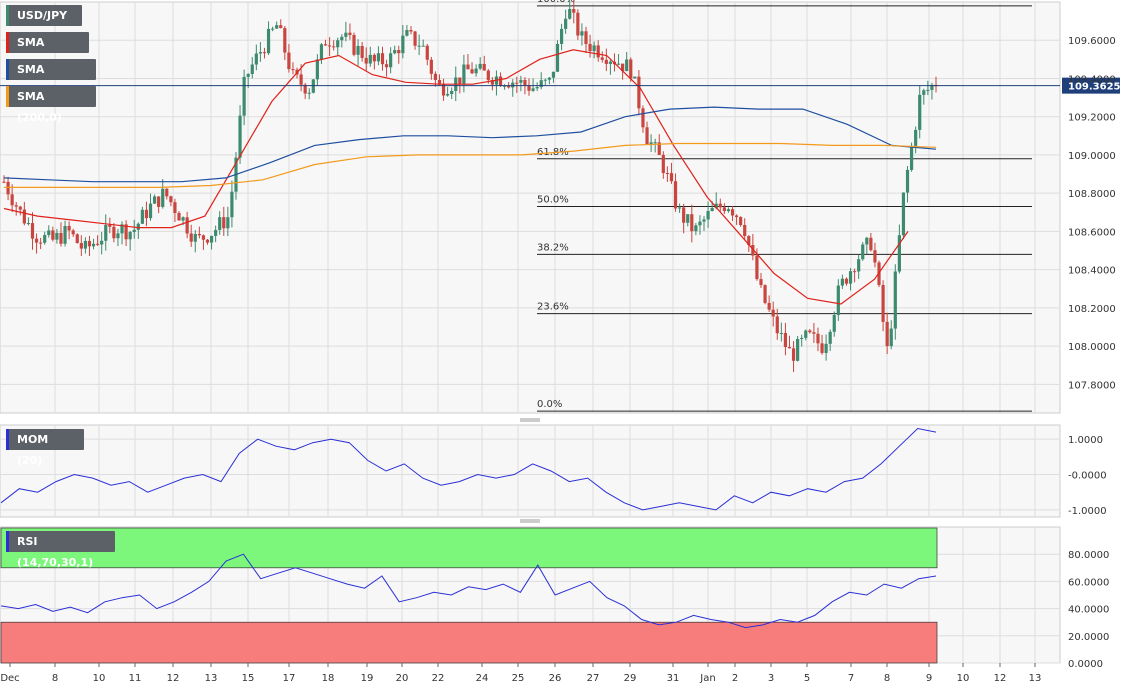  Describe the element at coordinates (51, 78) in the screenshot. I see `legend-sma100: SMA (100,0)` at that location.